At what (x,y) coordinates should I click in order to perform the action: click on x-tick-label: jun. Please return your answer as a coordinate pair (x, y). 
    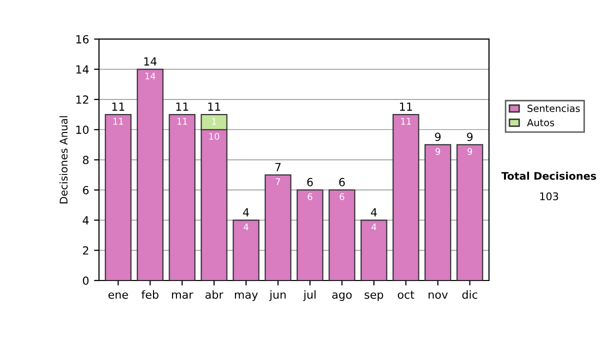
    Looking at the image, I should click on (277, 295).